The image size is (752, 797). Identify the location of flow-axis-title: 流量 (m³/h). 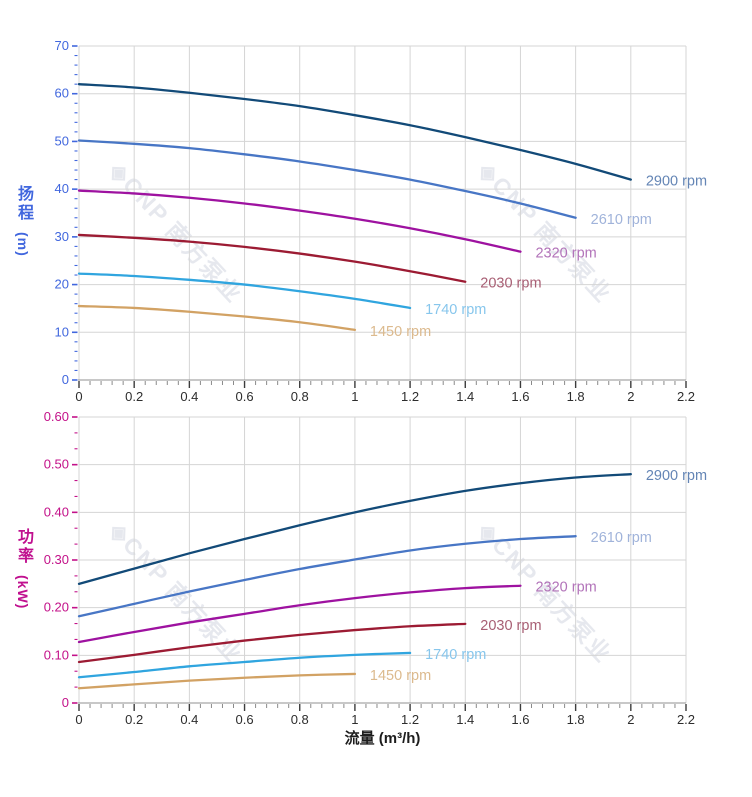
(382, 738).